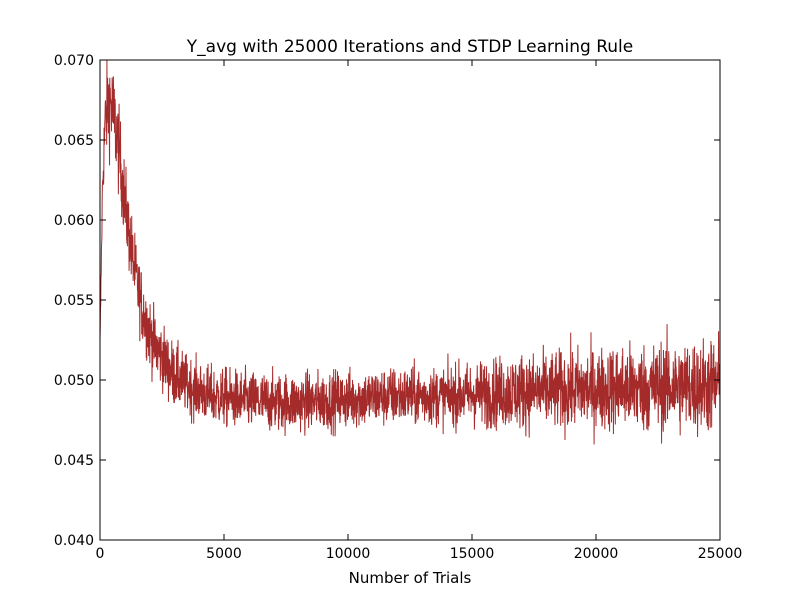 The width and height of the screenshot is (800, 600). Describe the element at coordinates (596, 554) in the screenshot. I see `x-tick-label: 20000` at that location.